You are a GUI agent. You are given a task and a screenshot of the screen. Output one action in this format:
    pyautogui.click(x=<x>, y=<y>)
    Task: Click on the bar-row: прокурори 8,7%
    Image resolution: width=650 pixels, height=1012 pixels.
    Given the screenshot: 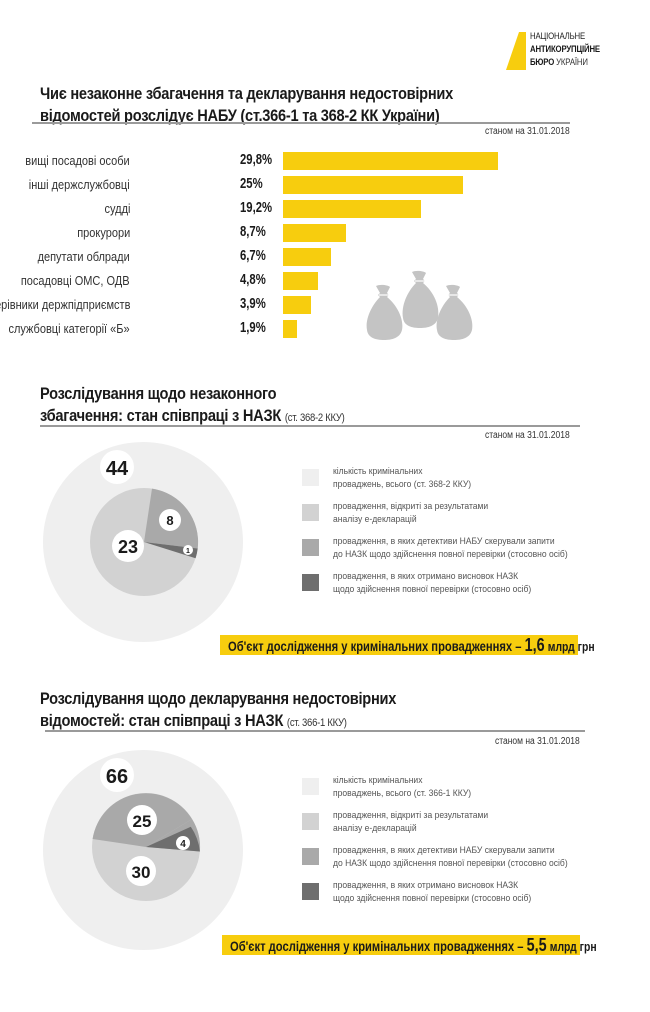 What is the action you would take?
    pyautogui.click(x=260, y=233)
    